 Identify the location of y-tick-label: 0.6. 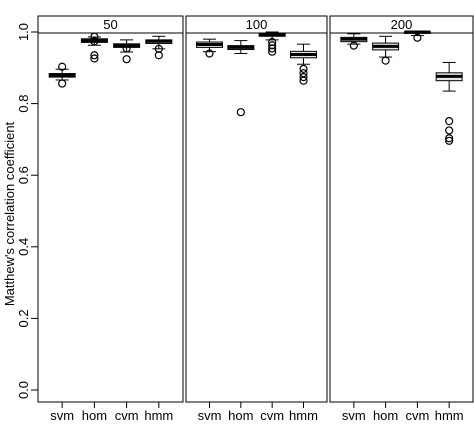
(23, 175).